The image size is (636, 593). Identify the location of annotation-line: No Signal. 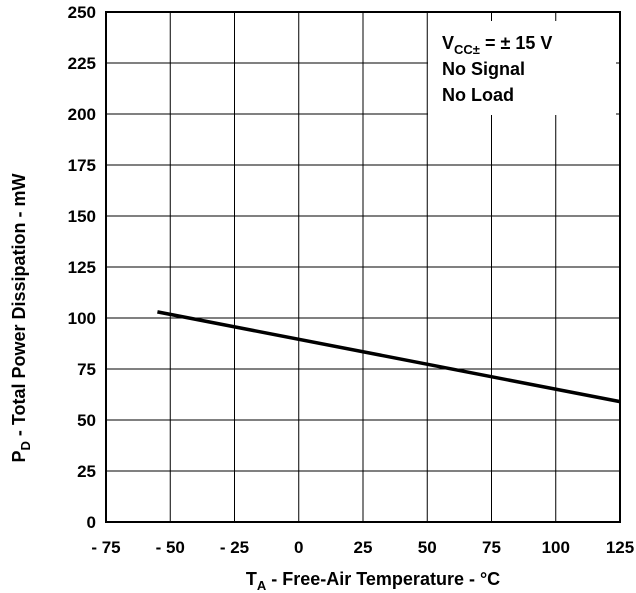
(483, 69).